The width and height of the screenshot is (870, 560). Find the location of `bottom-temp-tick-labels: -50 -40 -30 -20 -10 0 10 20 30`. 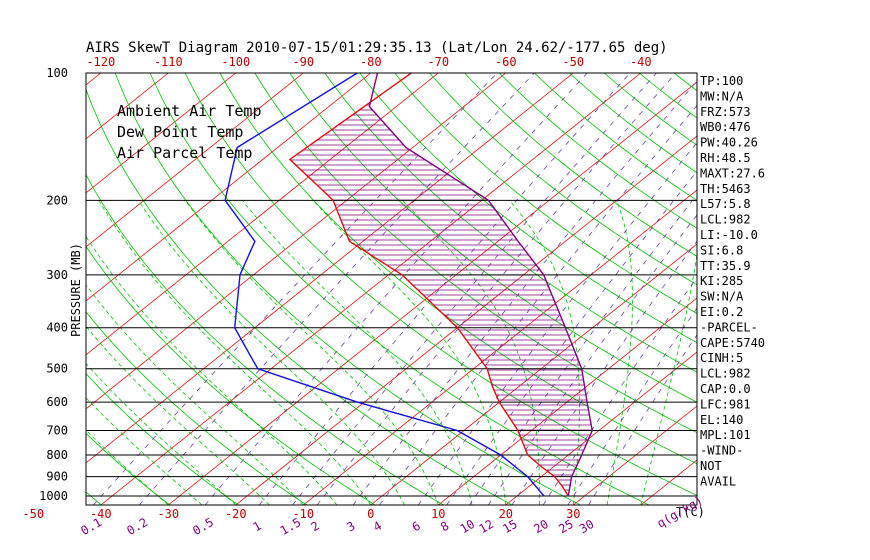

bottom-temp-tick-labels: -50 -40 -30 -20 -10 0 10 20 30 is located at coordinates (301, 514).